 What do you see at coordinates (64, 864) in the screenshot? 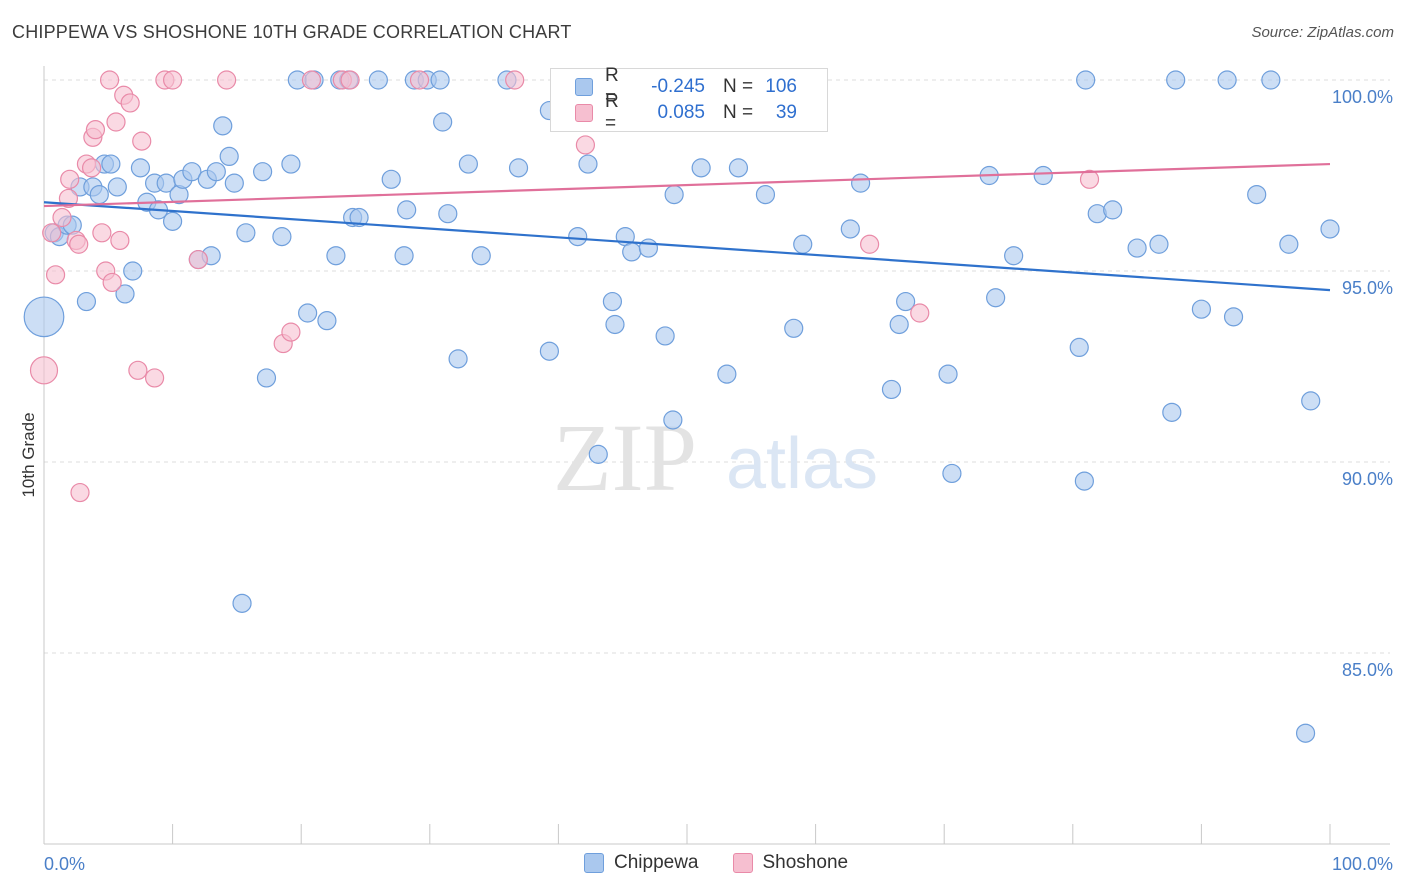
I see `x-tick-label: 0.0%` at bounding box center [64, 864].